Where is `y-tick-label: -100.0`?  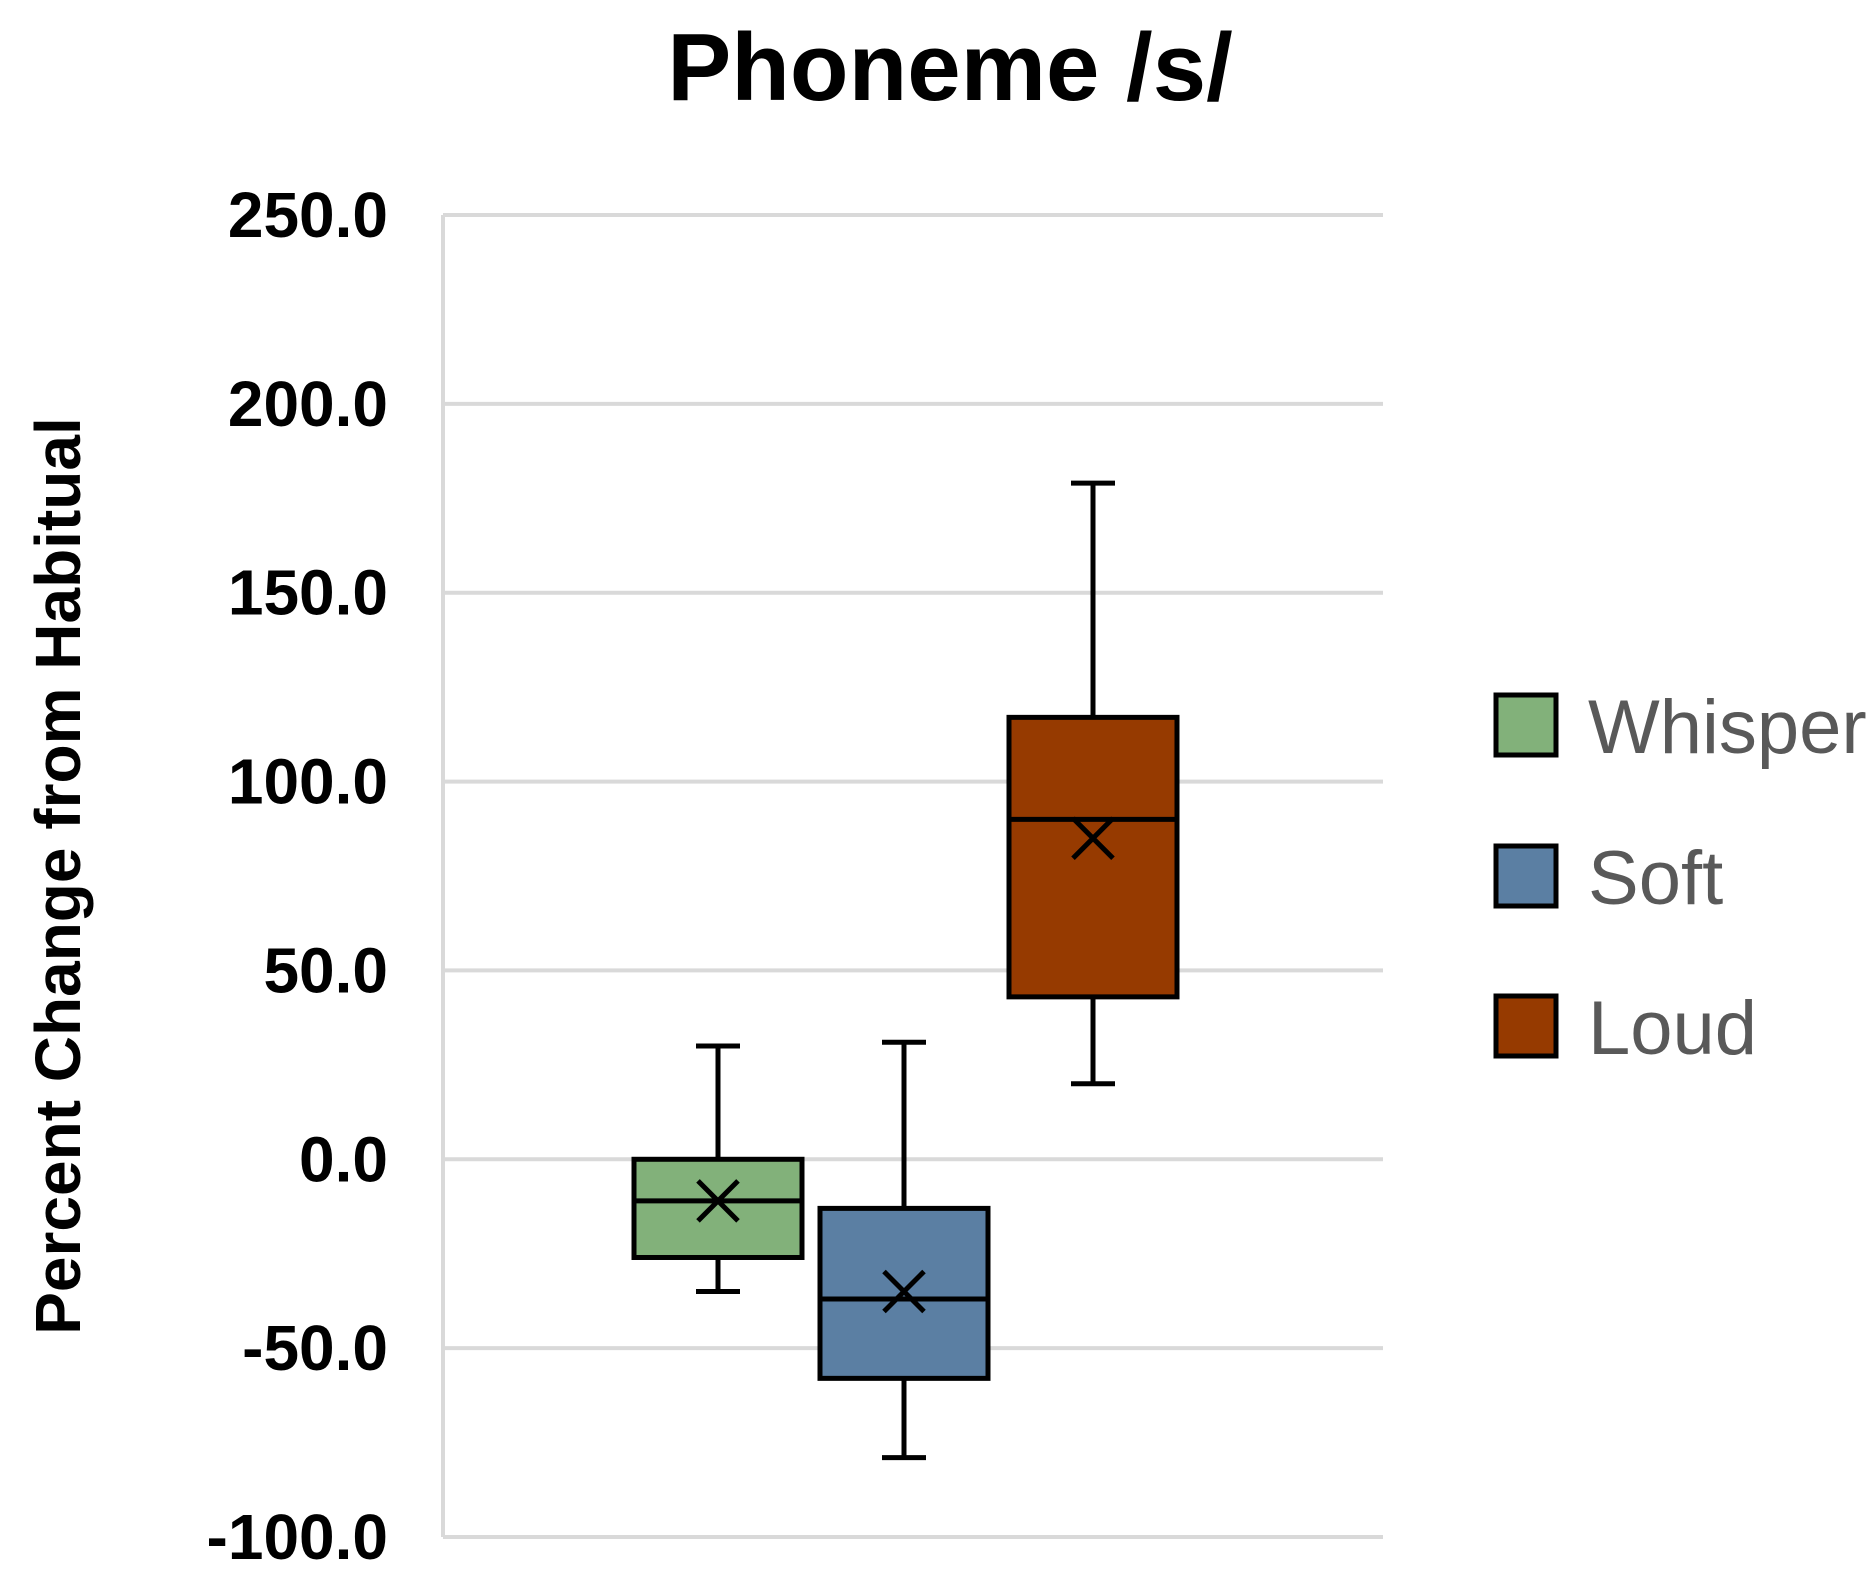 y-tick-label: -100.0 is located at coordinates (297, 1537).